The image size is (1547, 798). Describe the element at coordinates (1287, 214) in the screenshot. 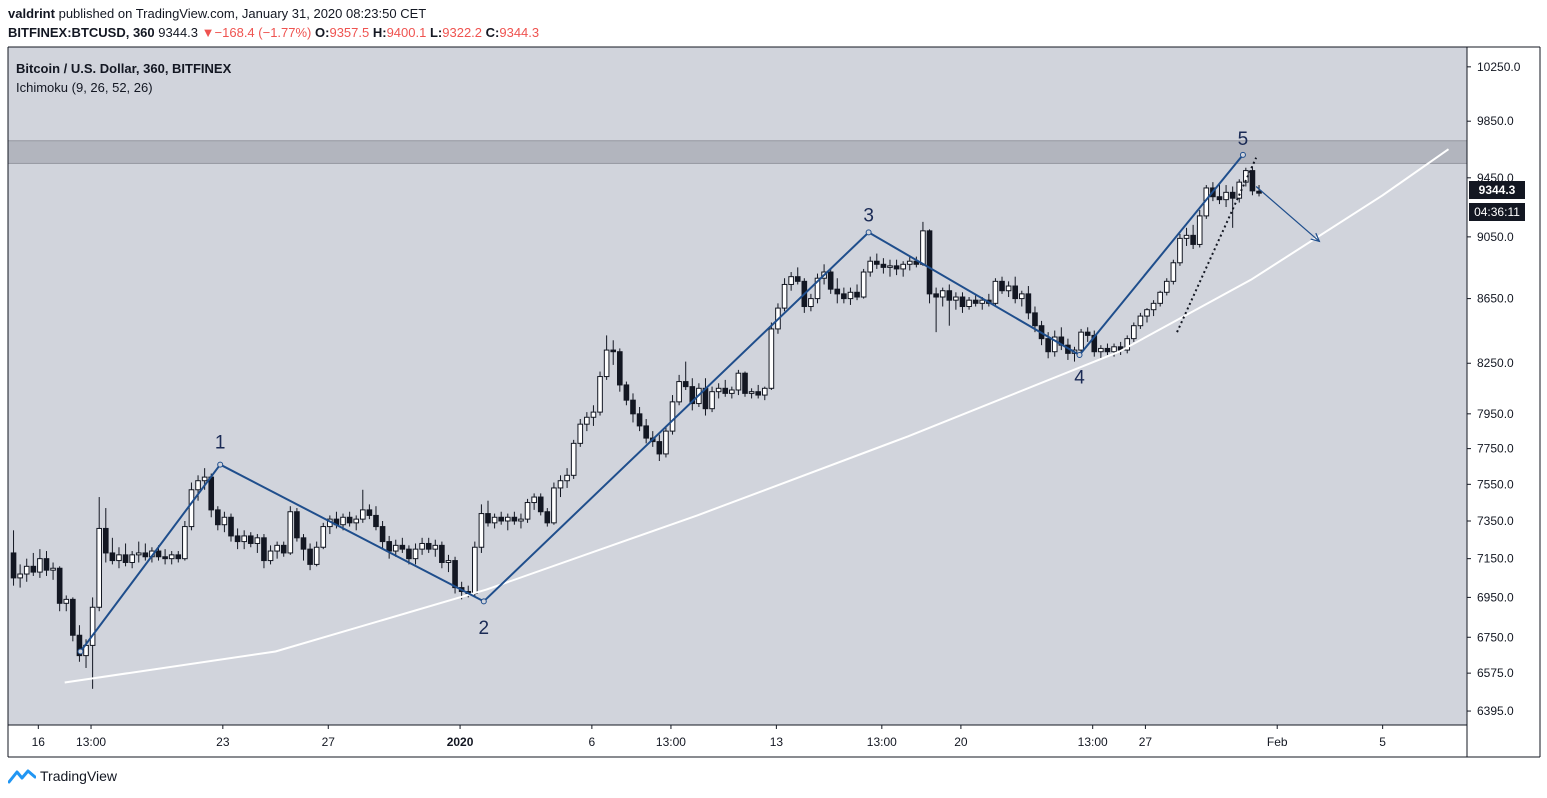

I see `projection-arrow` at that location.